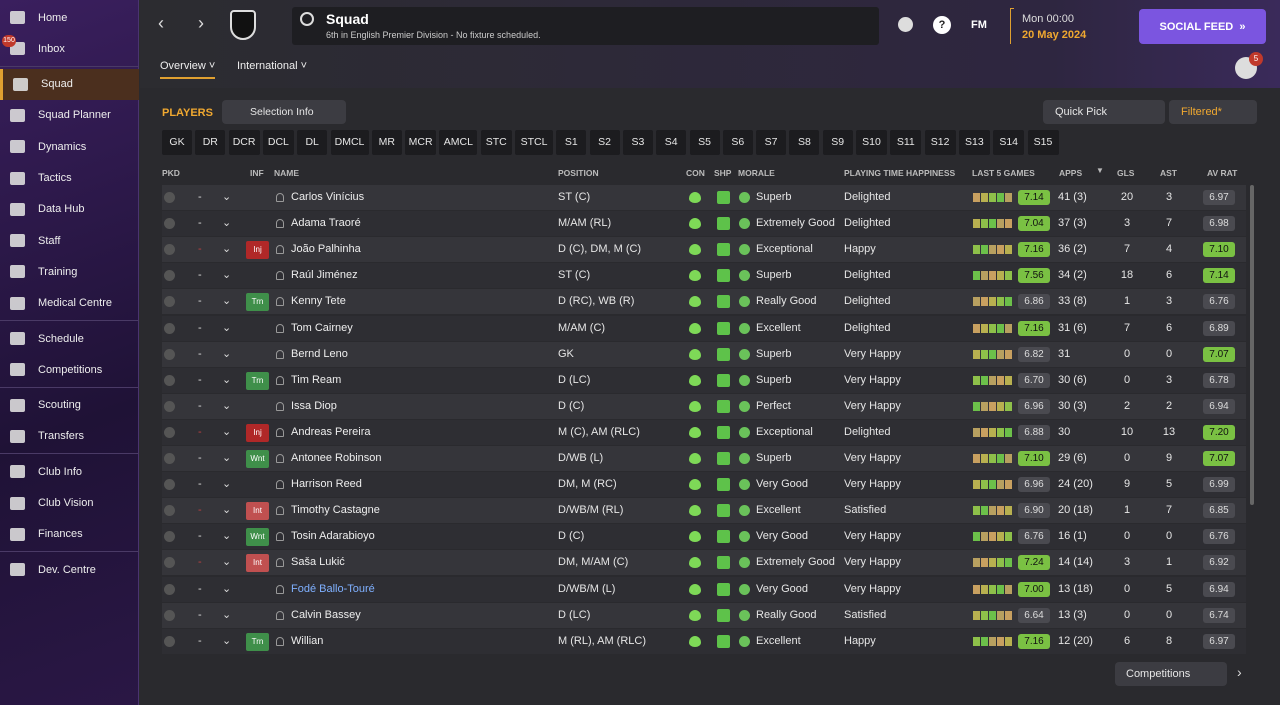  What do you see at coordinates (571, 142) in the screenshot?
I see `position-filter: S1` at bounding box center [571, 142].